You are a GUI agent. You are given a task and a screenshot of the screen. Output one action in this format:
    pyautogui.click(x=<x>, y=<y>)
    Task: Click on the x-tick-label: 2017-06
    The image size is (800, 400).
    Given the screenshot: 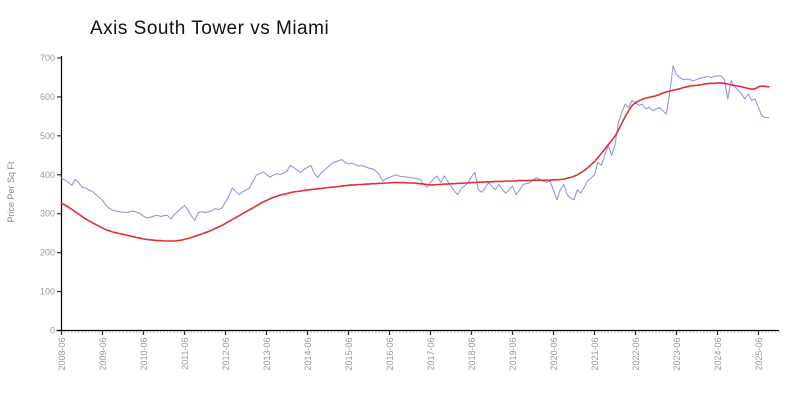 What is the action you would take?
    pyautogui.click(x=431, y=354)
    